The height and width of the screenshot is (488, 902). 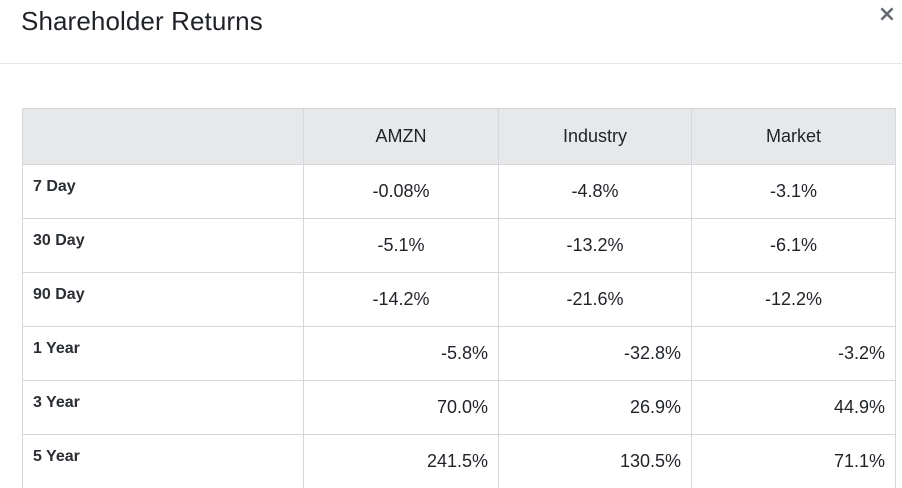 I want to click on table-row: 7 Day -0.08% -4.8% -3.1%, so click(x=459, y=191).